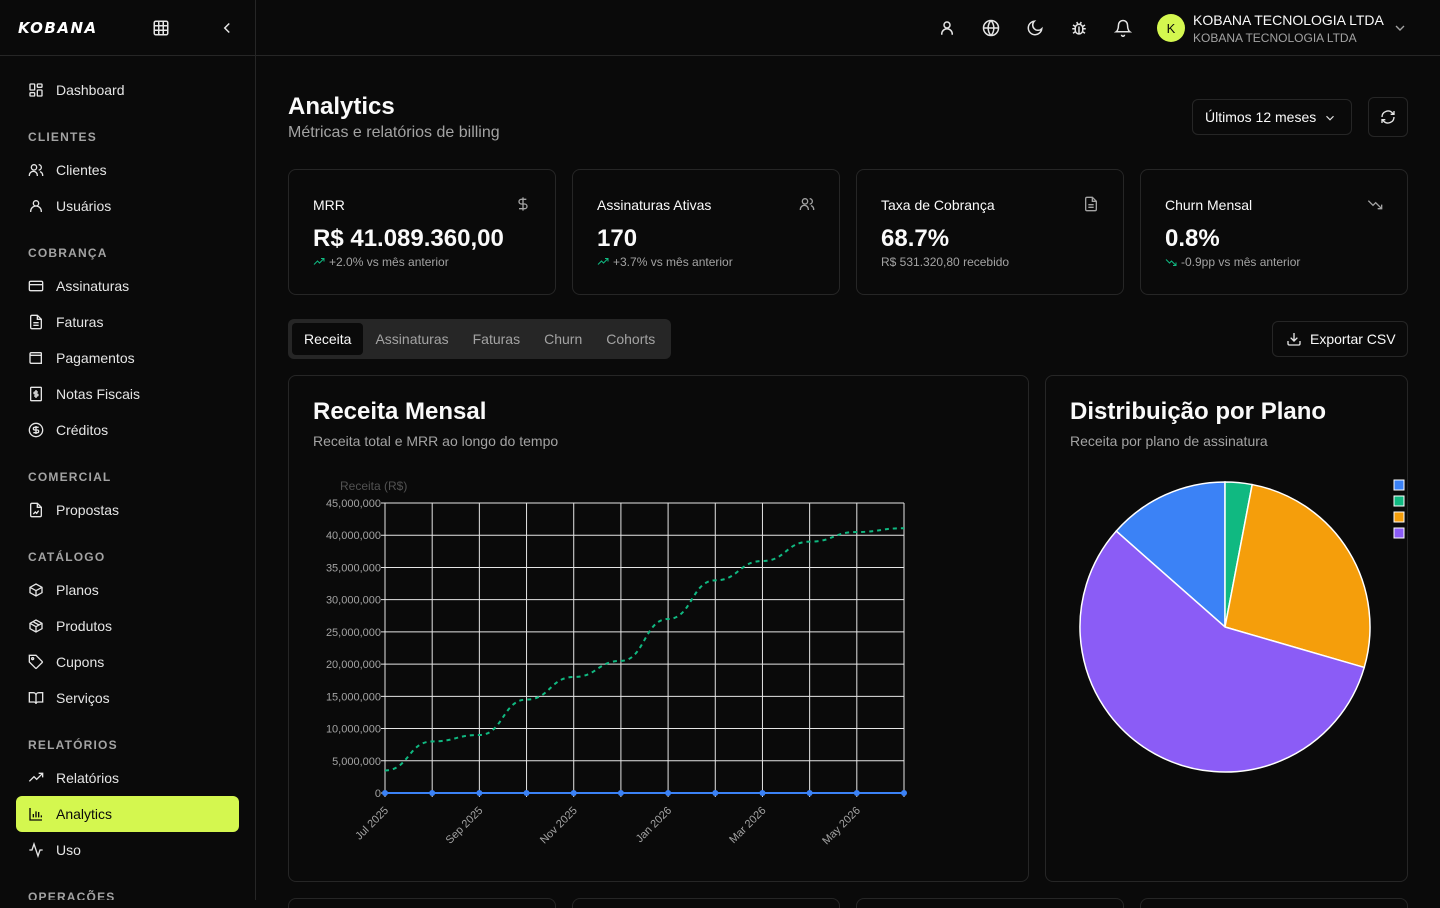  I want to click on sidebar-item-label: Serviços, so click(83, 698).